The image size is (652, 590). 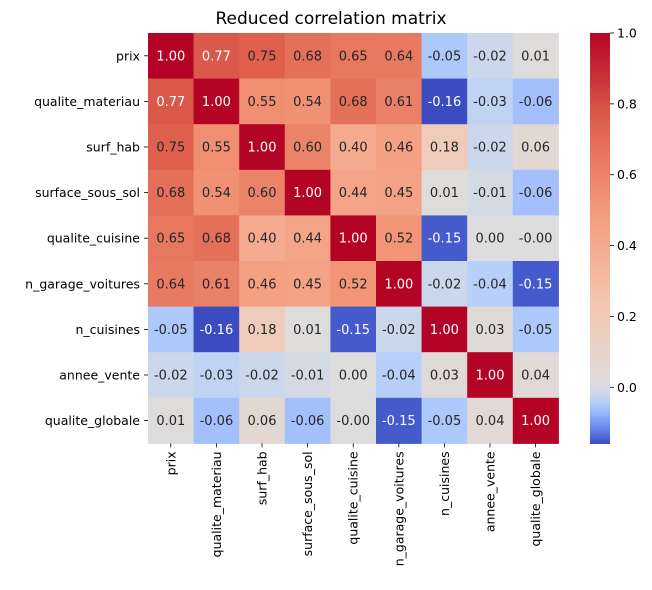 I want to click on x-tick-label: annee_vente, so click(x=490, y=491).